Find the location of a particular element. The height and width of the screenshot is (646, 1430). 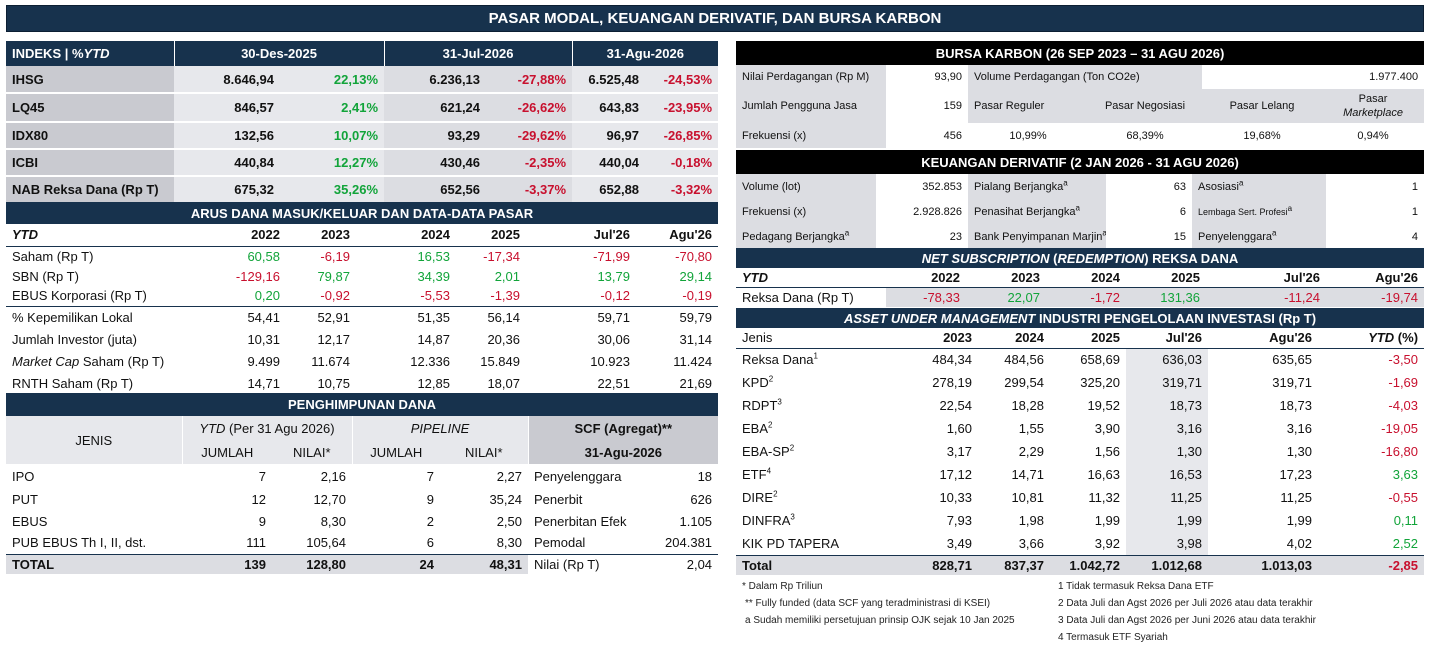

aum-row-name-text: EBA is located at coordinates (755, 428).